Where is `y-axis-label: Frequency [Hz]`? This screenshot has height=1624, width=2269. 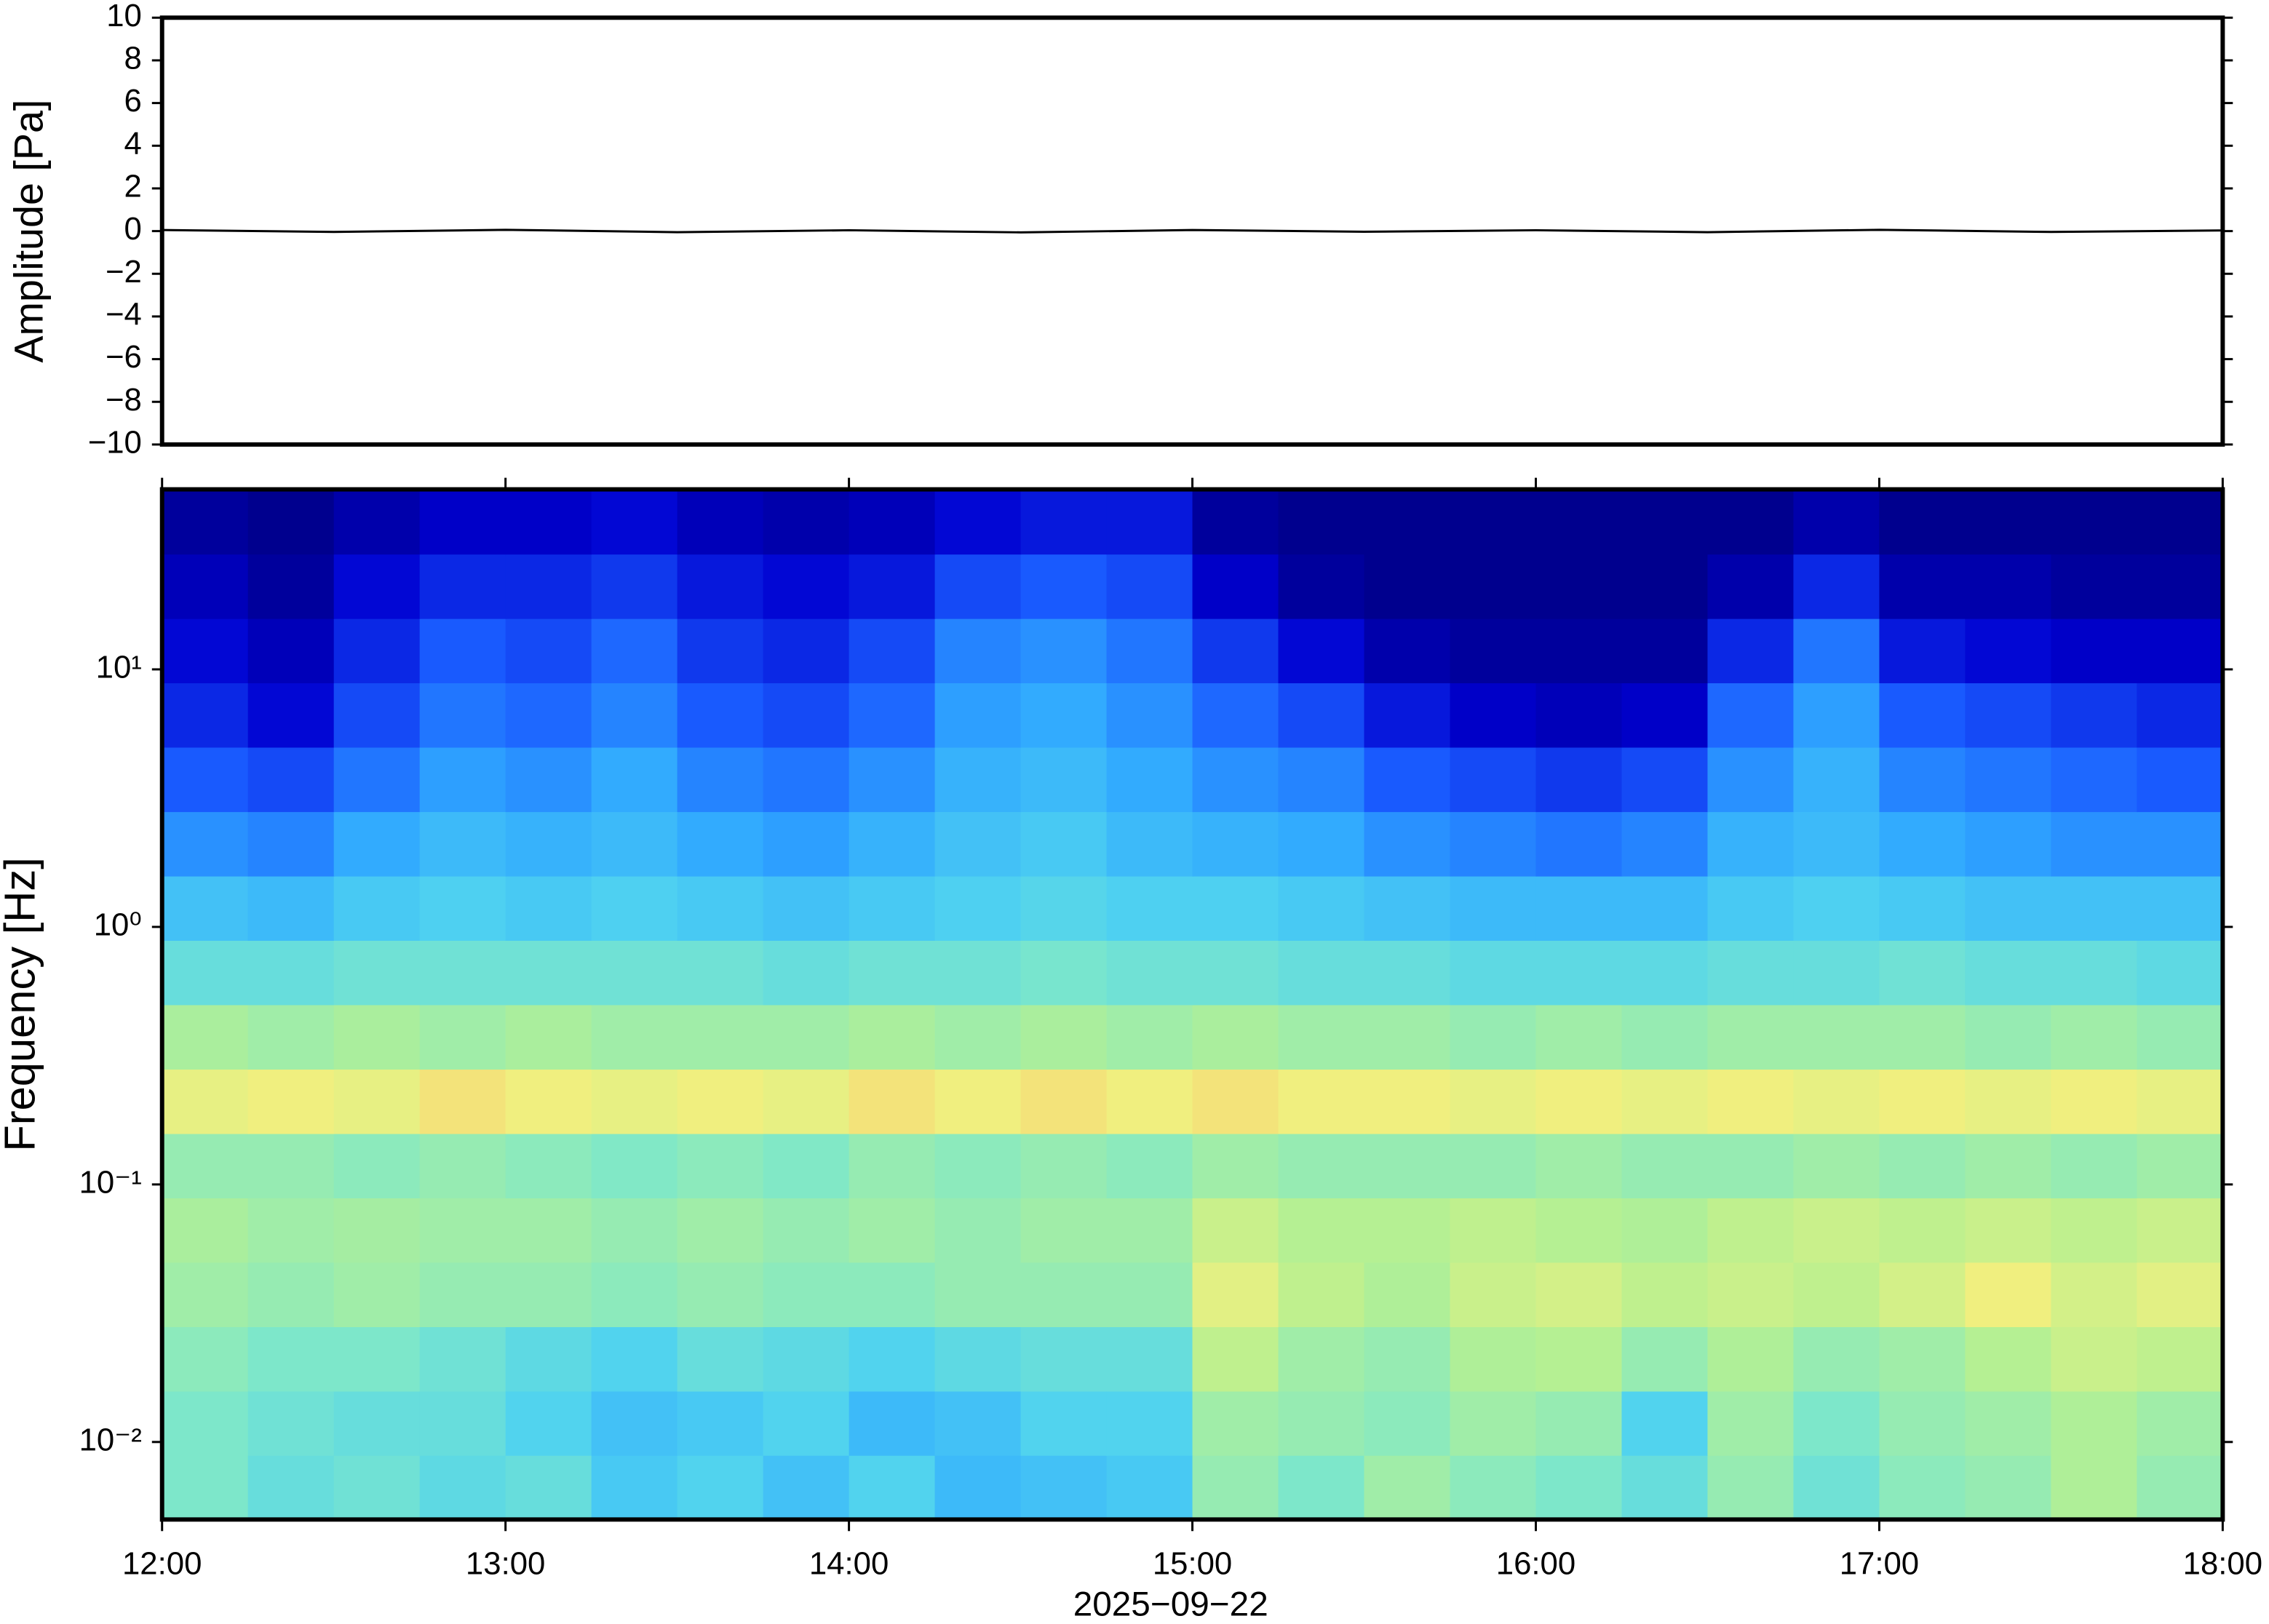 y-axis-label: Frequency [Hz] is located at coordinates (22, 1004).